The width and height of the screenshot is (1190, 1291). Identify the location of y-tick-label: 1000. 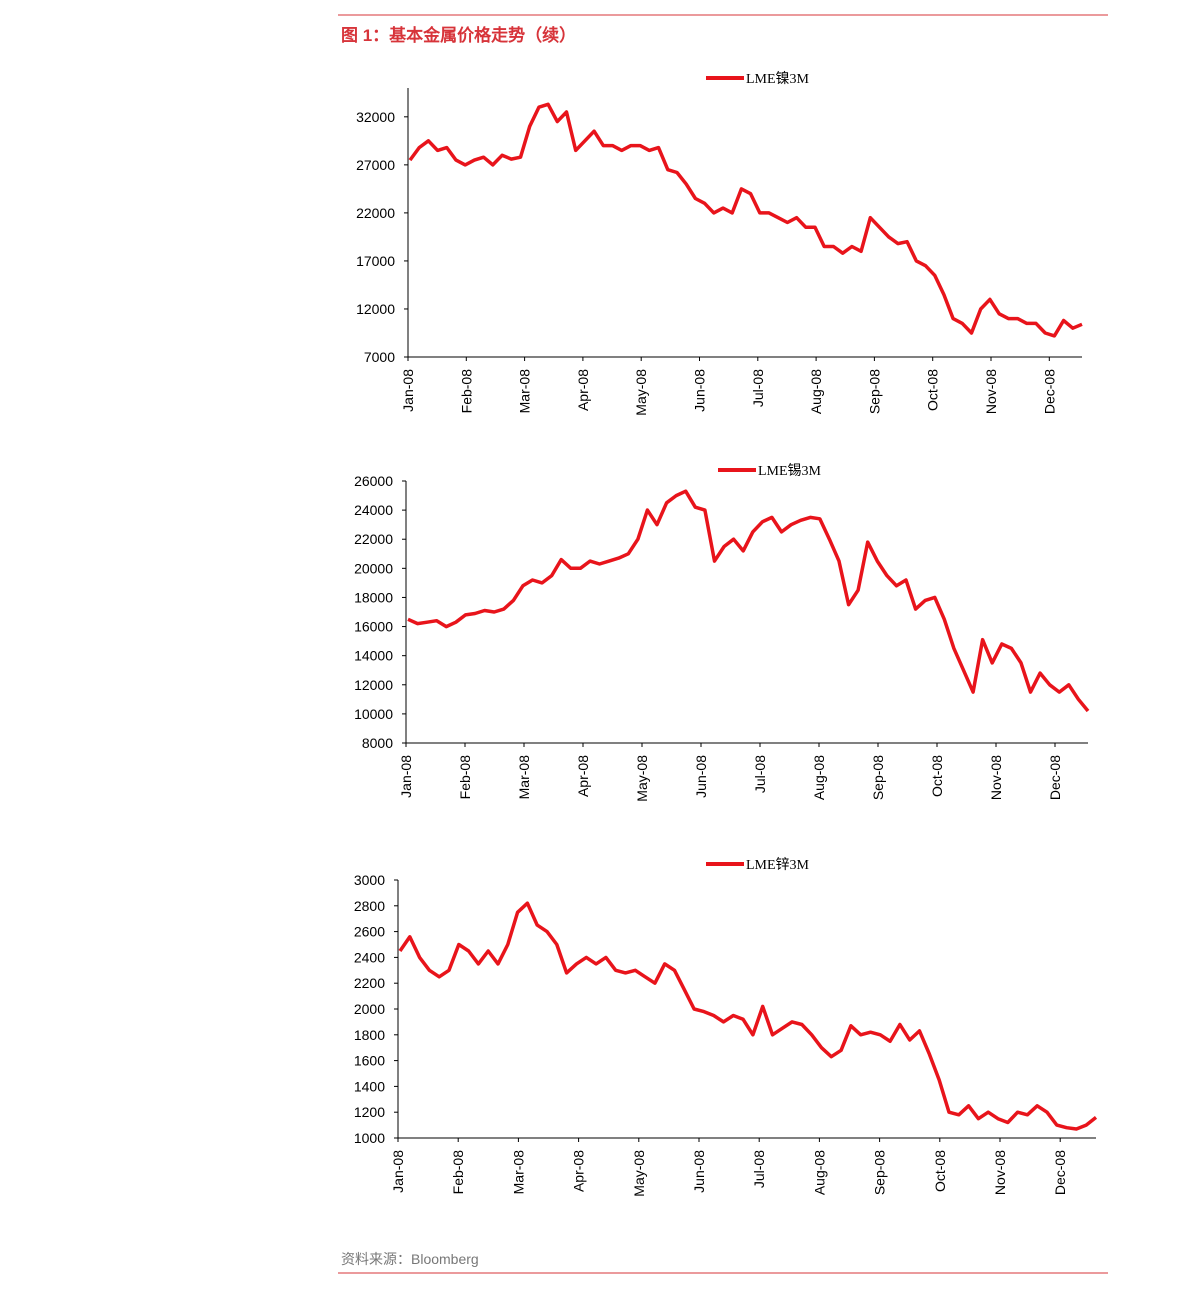
(369, 1138).